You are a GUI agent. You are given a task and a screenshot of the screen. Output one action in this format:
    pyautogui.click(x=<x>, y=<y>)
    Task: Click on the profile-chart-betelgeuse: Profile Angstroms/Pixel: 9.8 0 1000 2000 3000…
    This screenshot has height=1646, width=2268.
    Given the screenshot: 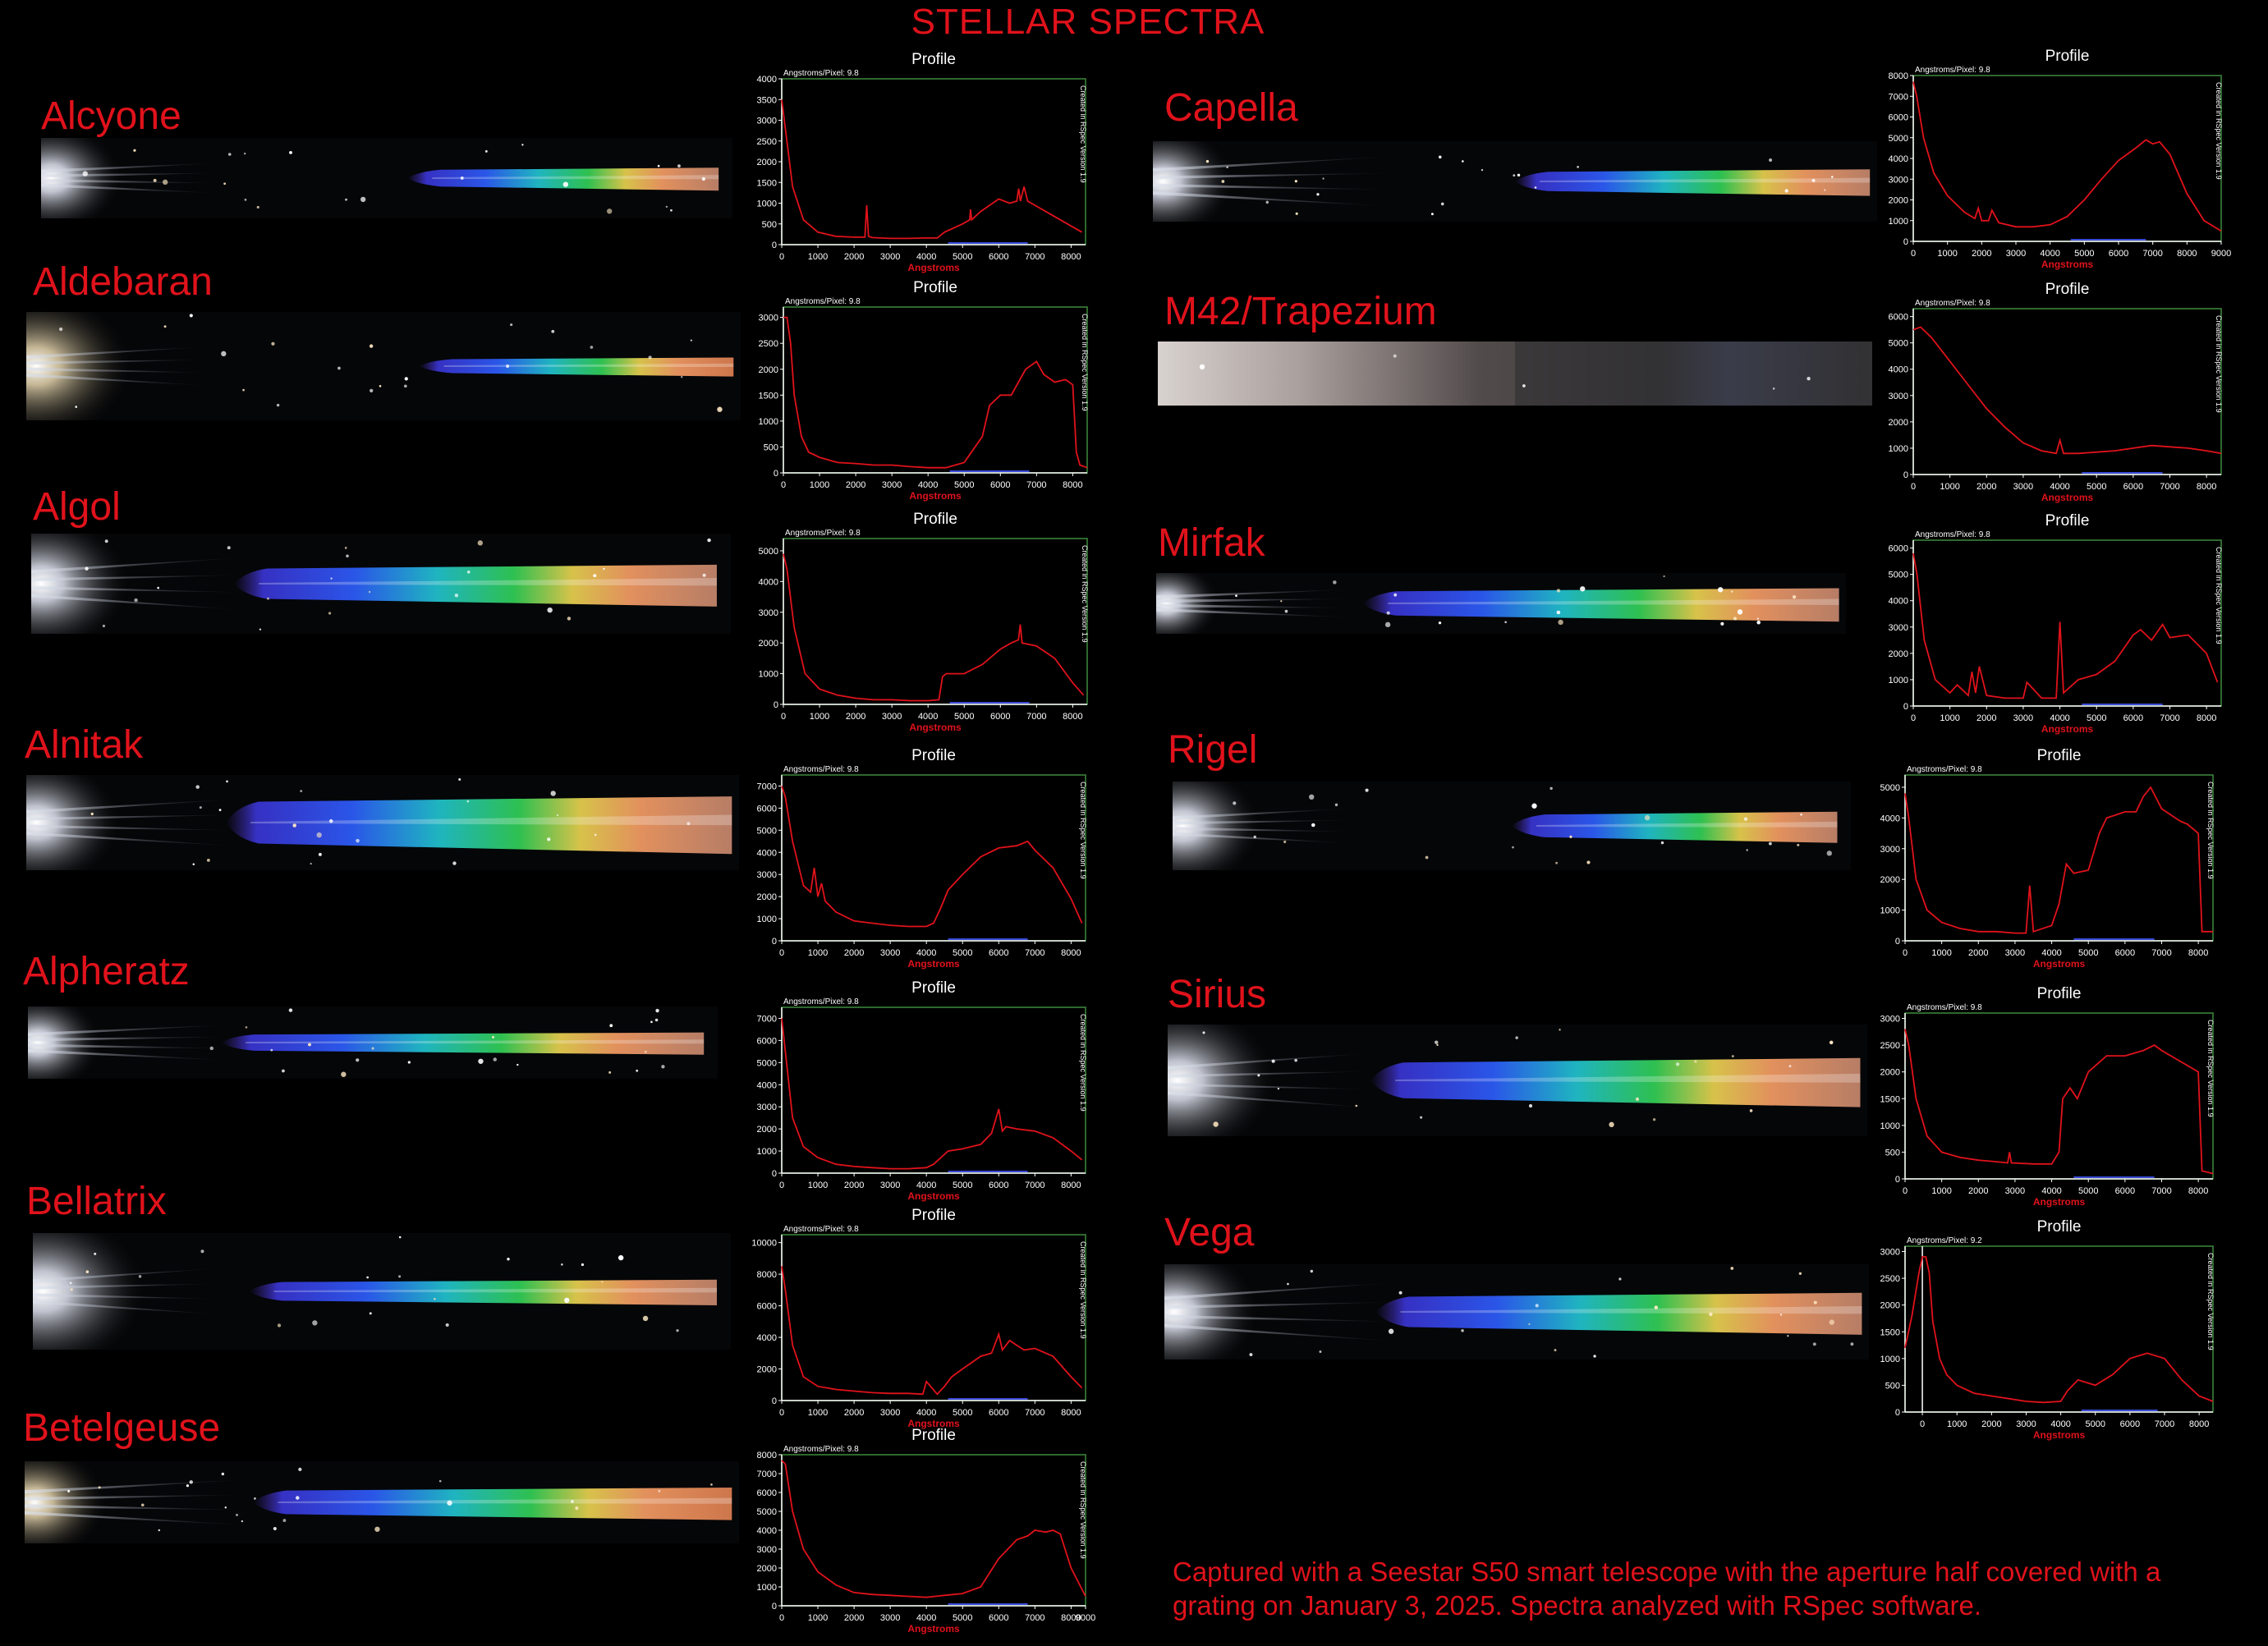 What is the action you would take?
    pyautogui.click(x=922, y=1535)
    